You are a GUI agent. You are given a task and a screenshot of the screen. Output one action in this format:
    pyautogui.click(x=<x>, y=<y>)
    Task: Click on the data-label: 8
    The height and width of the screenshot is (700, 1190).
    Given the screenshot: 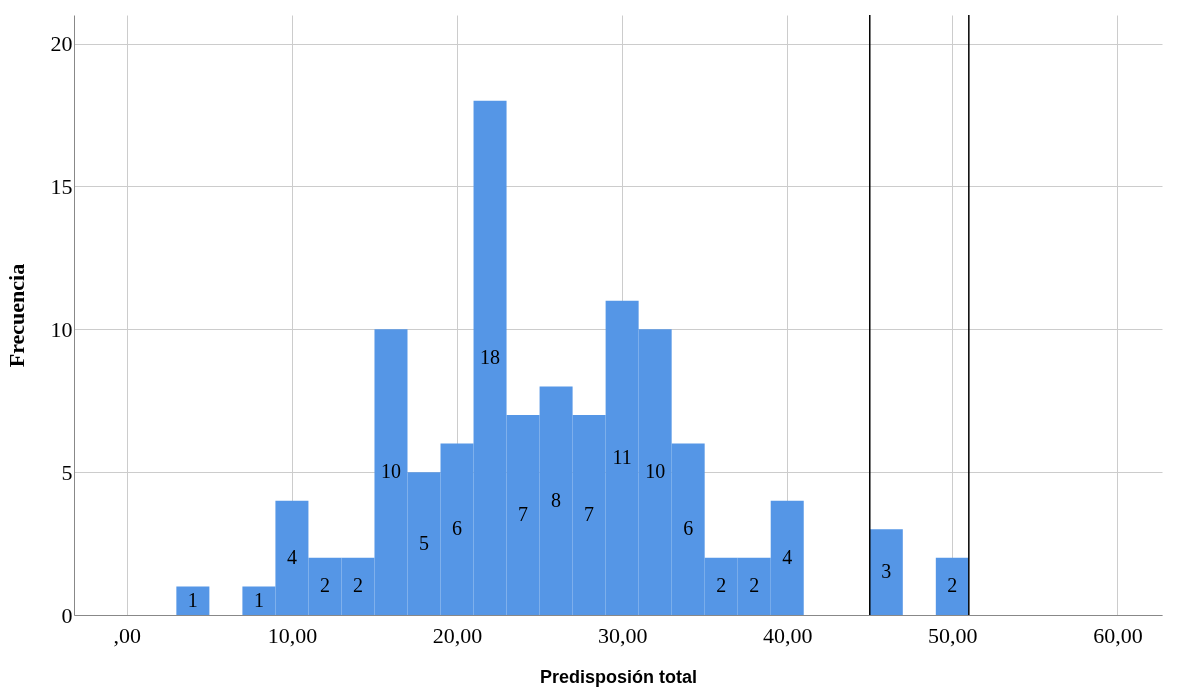 What is the action you would take?
    pyautogui.click(x=556, y=499)
    